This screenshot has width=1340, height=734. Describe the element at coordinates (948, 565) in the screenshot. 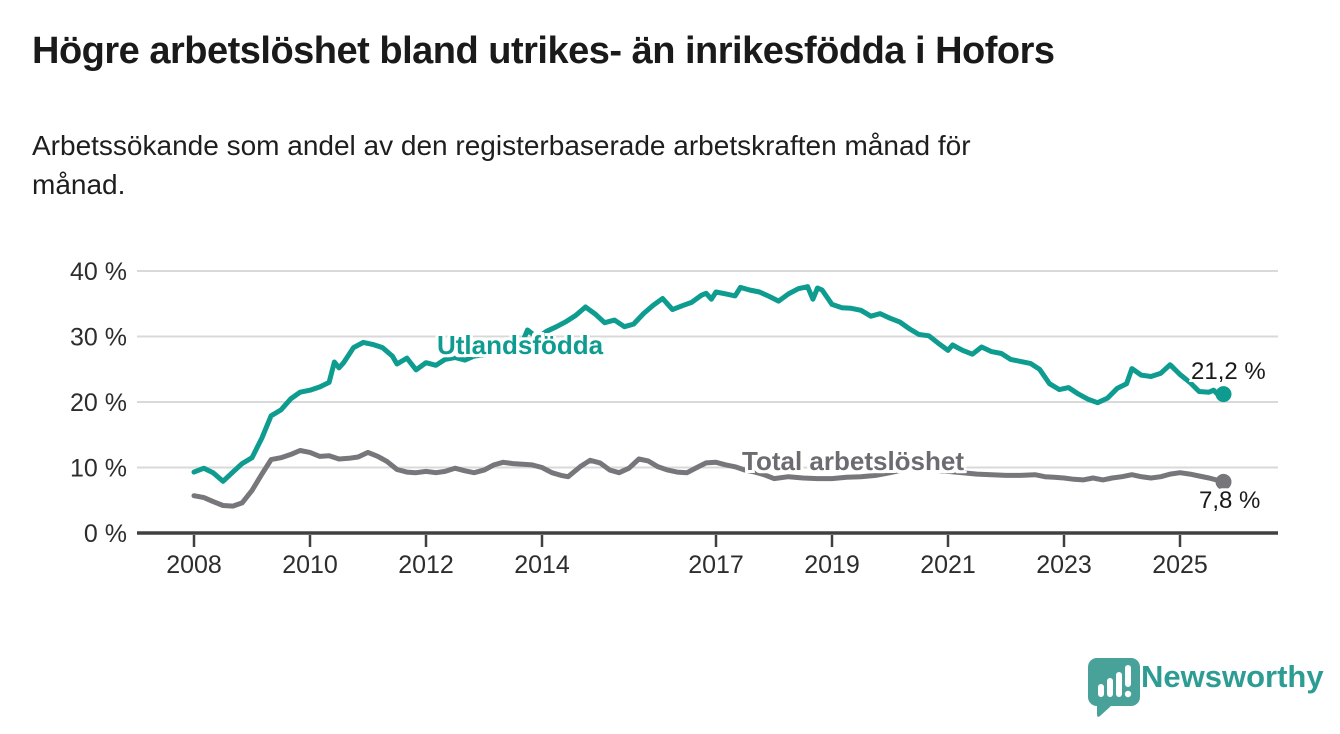

I see `x-tick-label-2021: 2021` at that location.